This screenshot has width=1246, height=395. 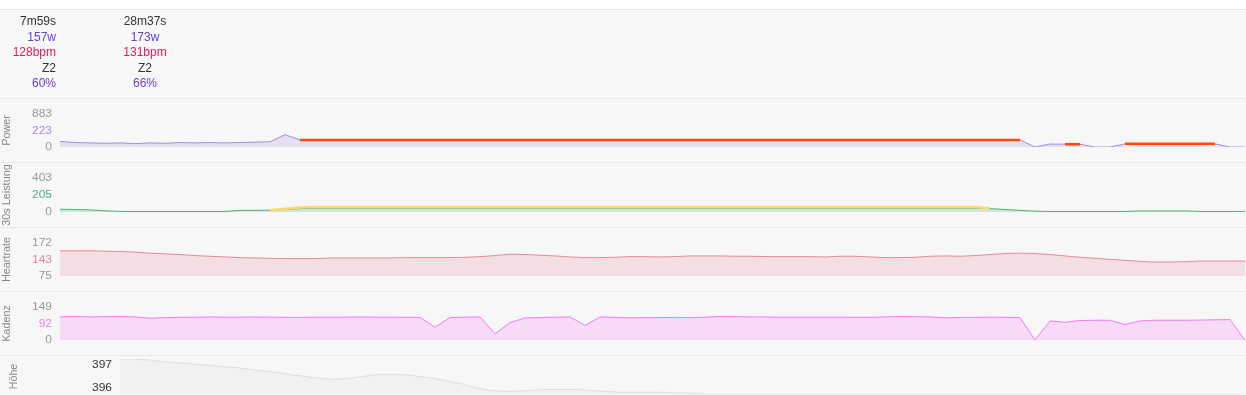 What do you see at coordinates (42, 177) in the screenshot?
I see `y-tick-label: 403` at bounding box center [42, 177].